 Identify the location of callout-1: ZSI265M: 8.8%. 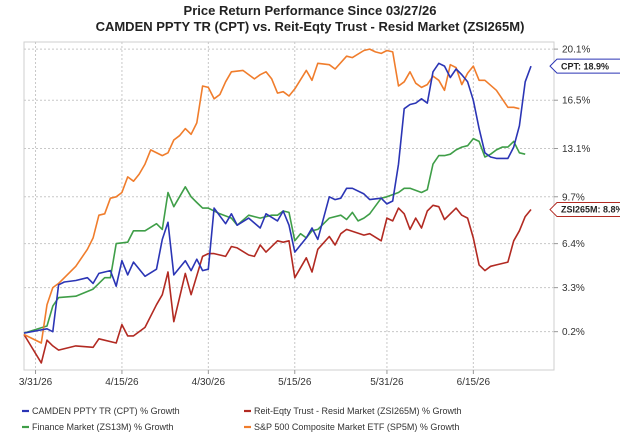
(584, 210).